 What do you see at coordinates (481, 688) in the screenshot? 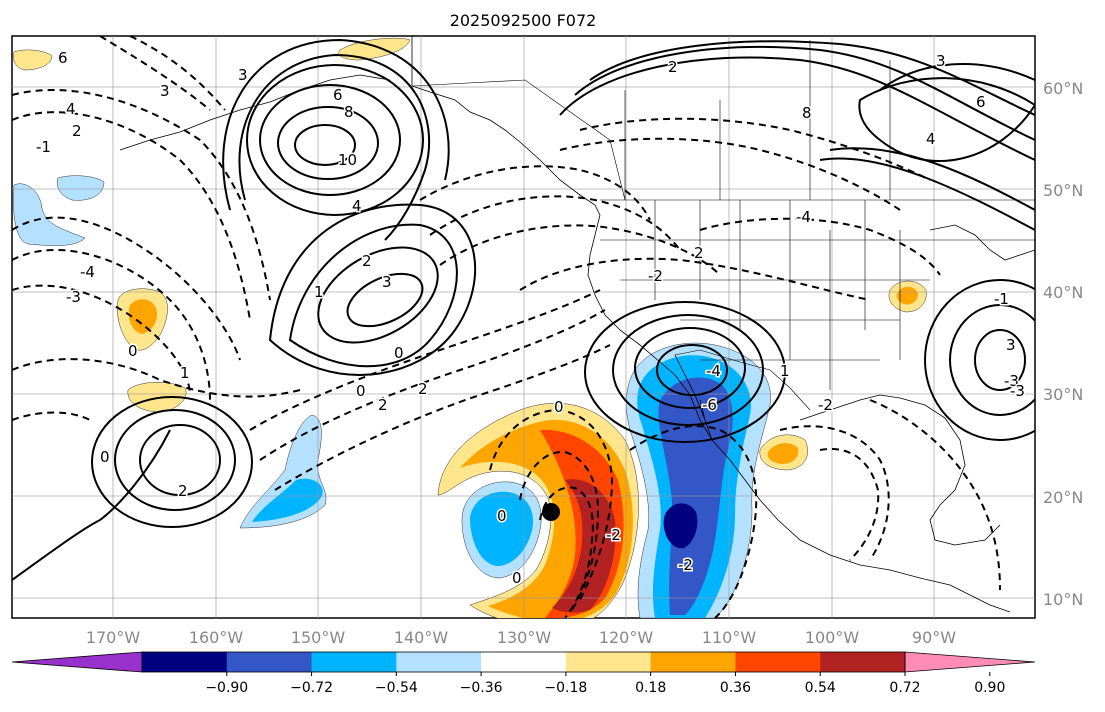
I see `colorbar-tick-label: −0.36` at bounding box center [481, 688].